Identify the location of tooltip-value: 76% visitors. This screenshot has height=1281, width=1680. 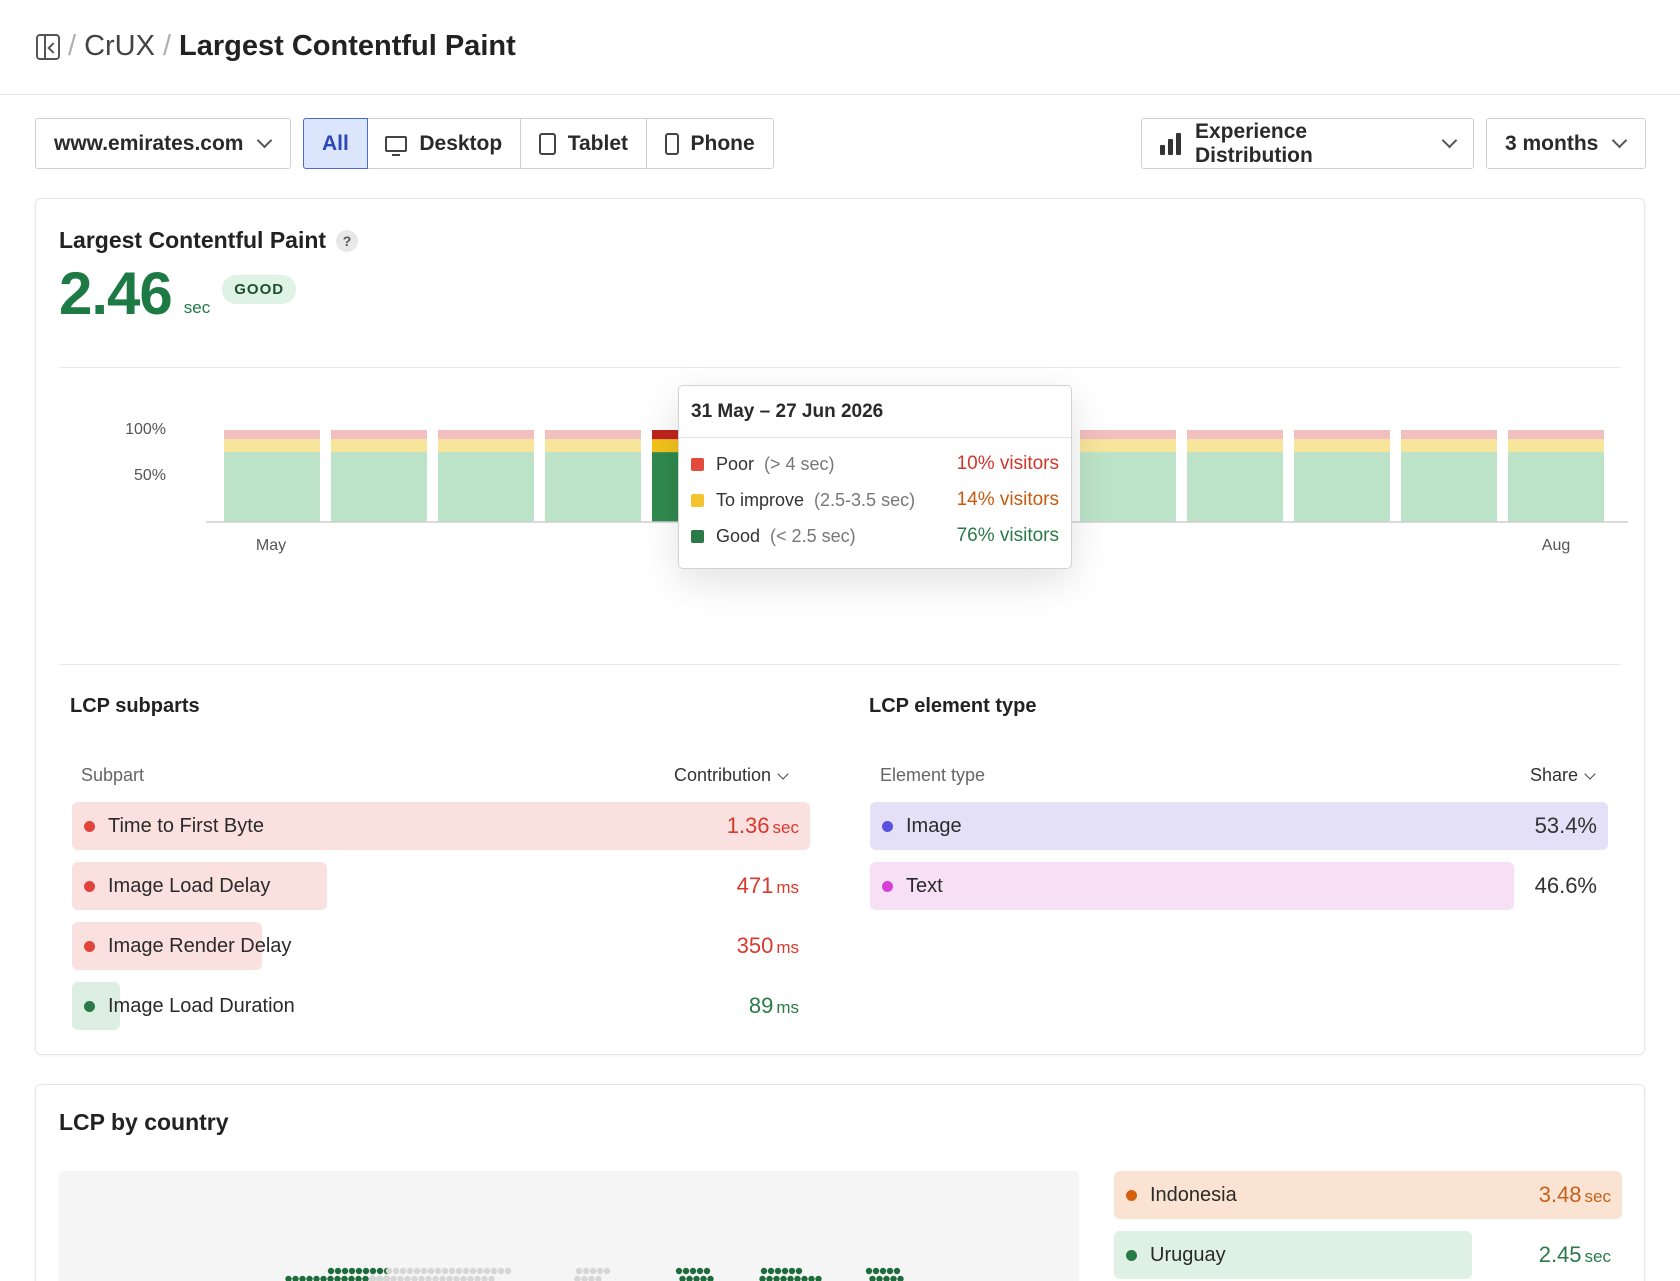
(1007, 535).